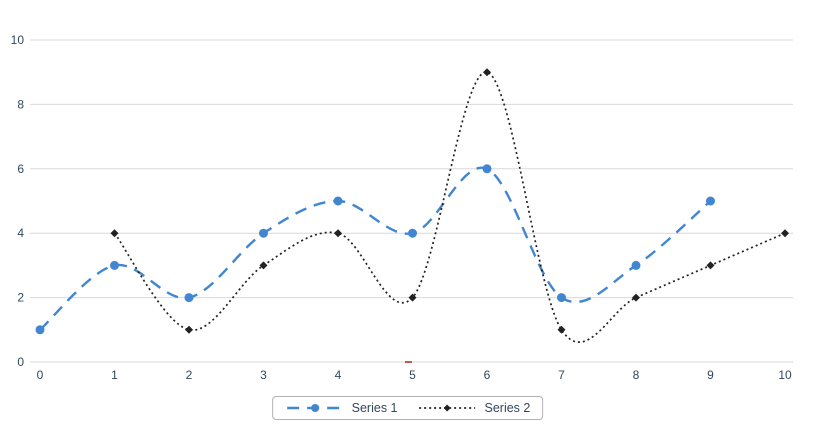 This screenshot has height=434, width=815. What do you see at coordinates (189, 375) in the screenshot?
I see `x-tick-label-2: 2` at bounding box center [189, 375].